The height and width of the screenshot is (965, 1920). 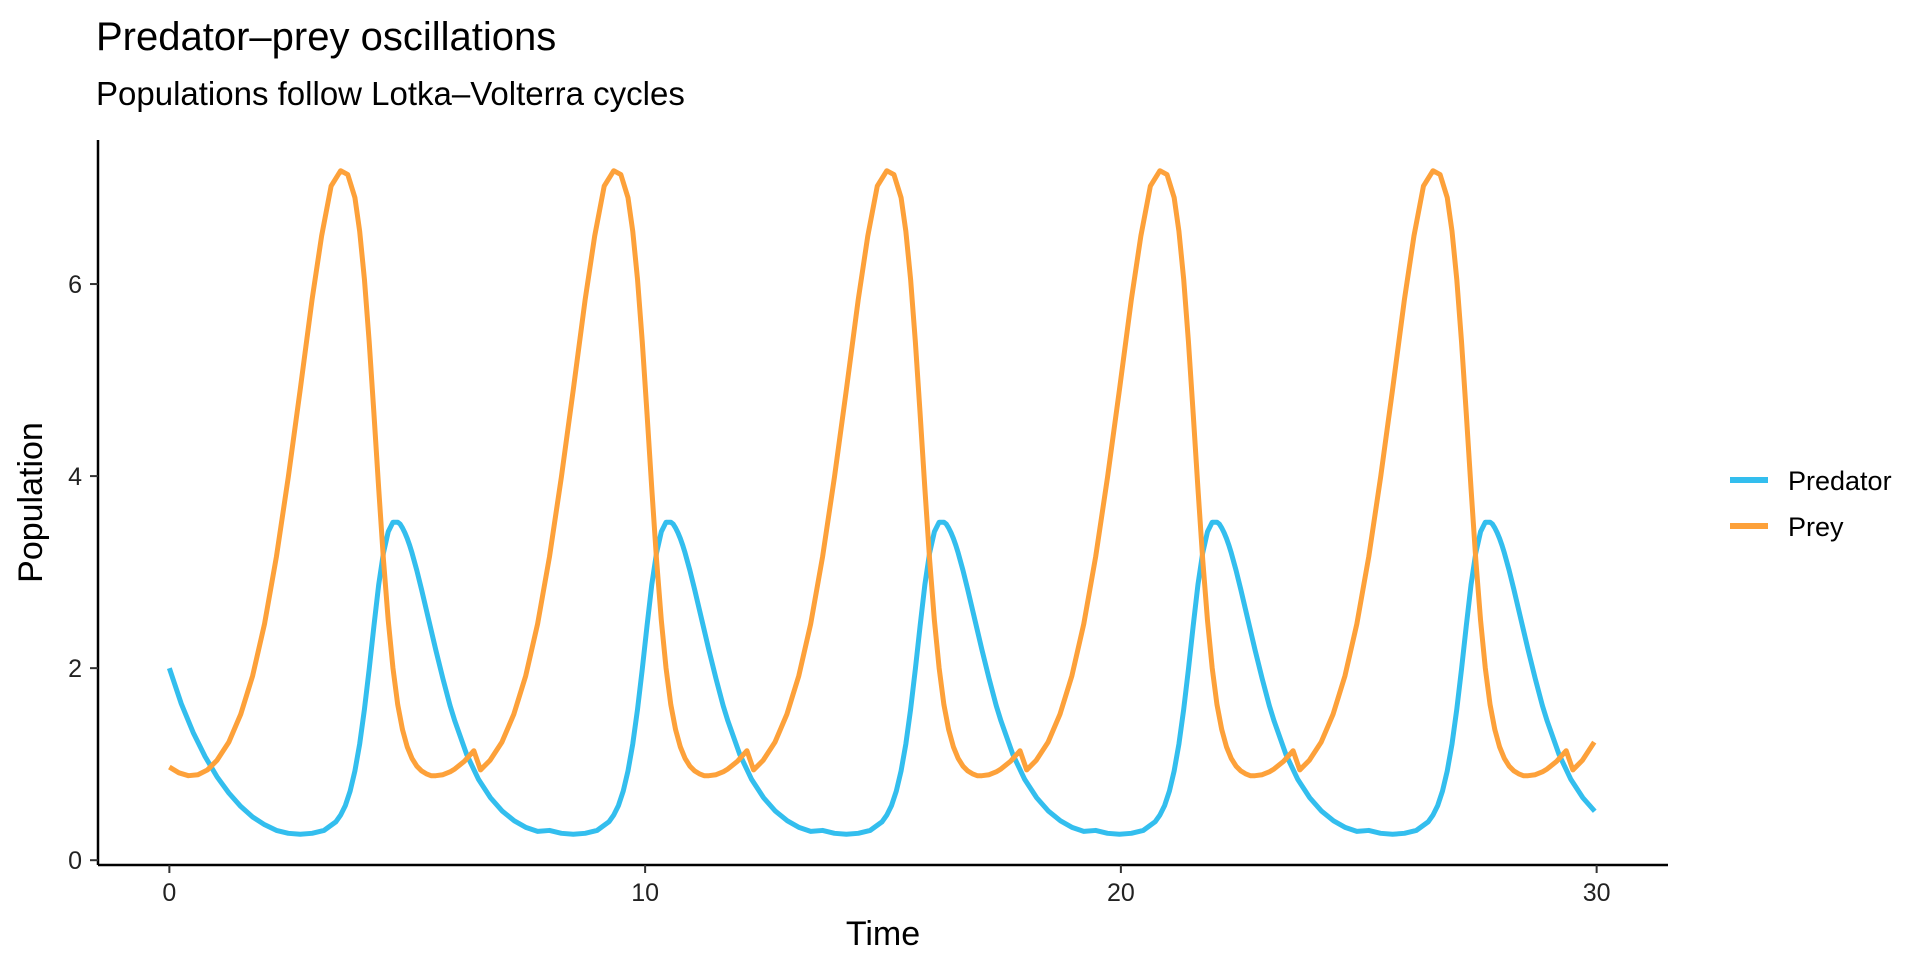 What do you see at coordinates (1840, 481) in the screenshot?
I see `legend-label-predator: Predator` at bounding box center [1840, 481].